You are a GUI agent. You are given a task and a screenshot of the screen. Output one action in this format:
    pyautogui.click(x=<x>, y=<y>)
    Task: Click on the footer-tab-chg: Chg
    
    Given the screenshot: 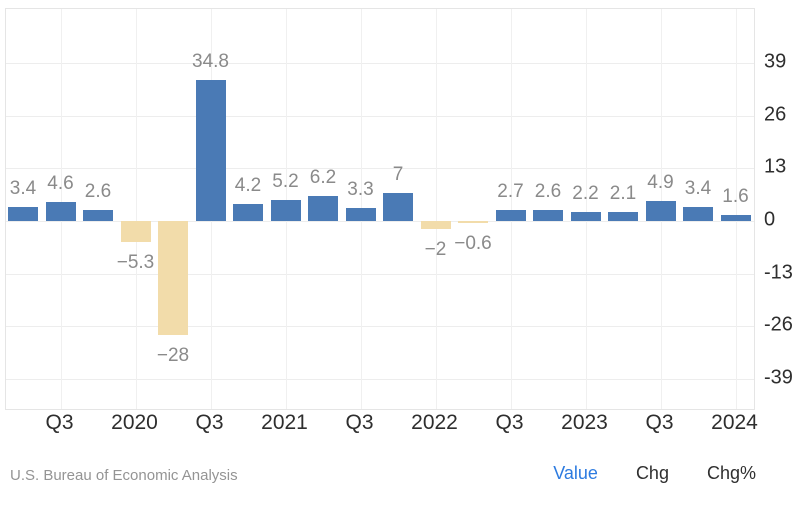 What is the action you would take?
    pyautogui.click(x=652, y=473)
    